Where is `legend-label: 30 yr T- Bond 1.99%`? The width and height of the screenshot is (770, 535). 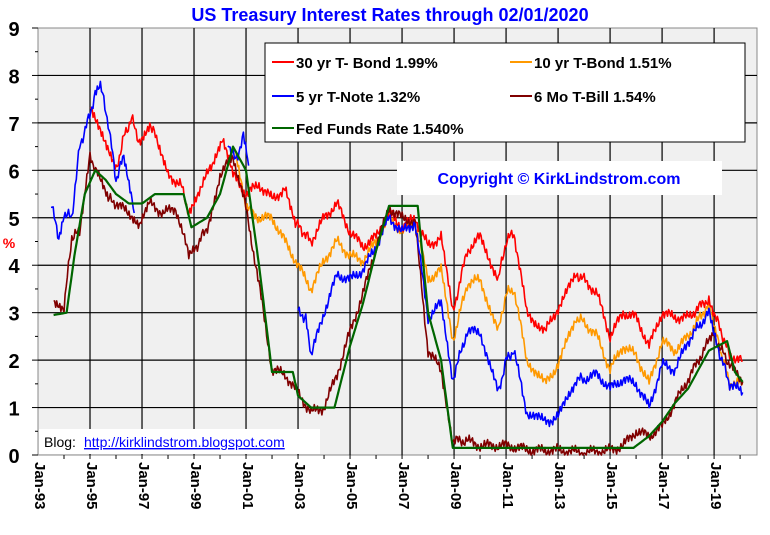 legend-label: 30 yr T- Bond 1.99% is located at coordinates (367, 63).